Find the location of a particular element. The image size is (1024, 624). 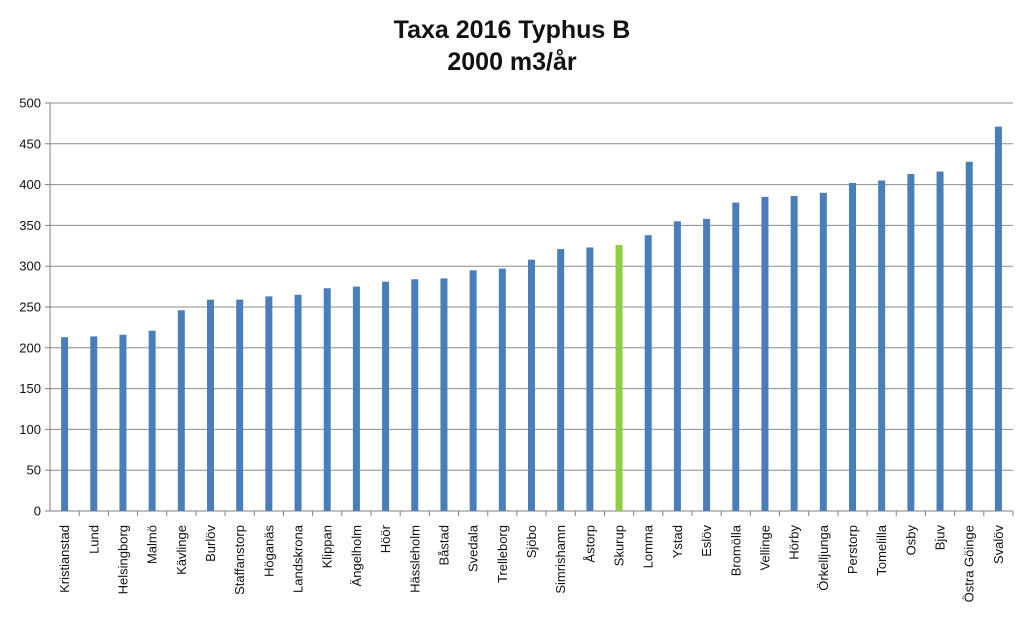

x-tick-label: Klippan is located at coordinates (327, 546).